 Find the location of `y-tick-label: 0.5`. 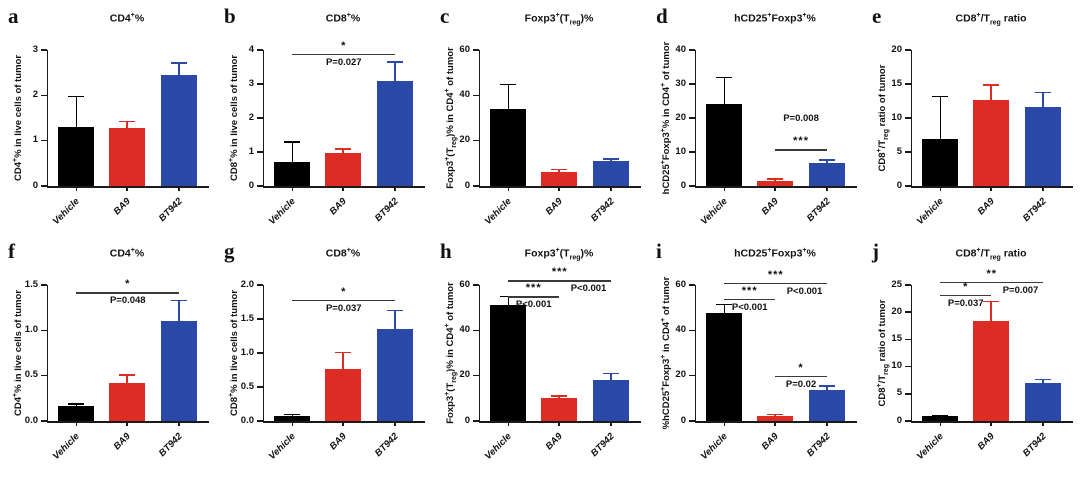

y-tick-label: 0.5 is located at coordinates (31, 375).